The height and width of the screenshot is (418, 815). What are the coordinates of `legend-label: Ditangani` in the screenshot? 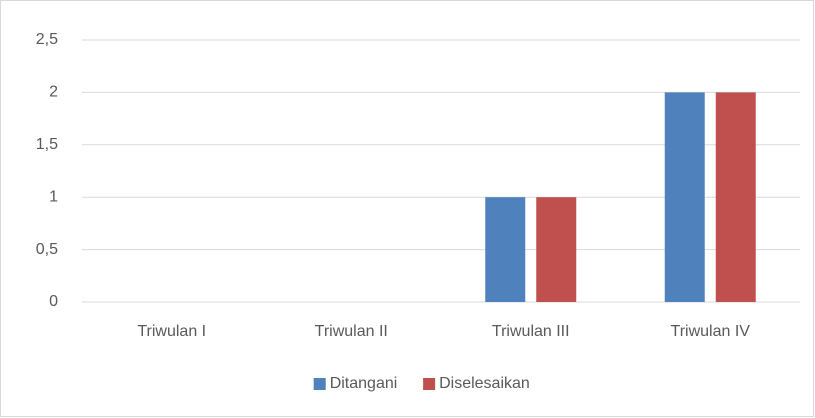 It's located at (364, 383).